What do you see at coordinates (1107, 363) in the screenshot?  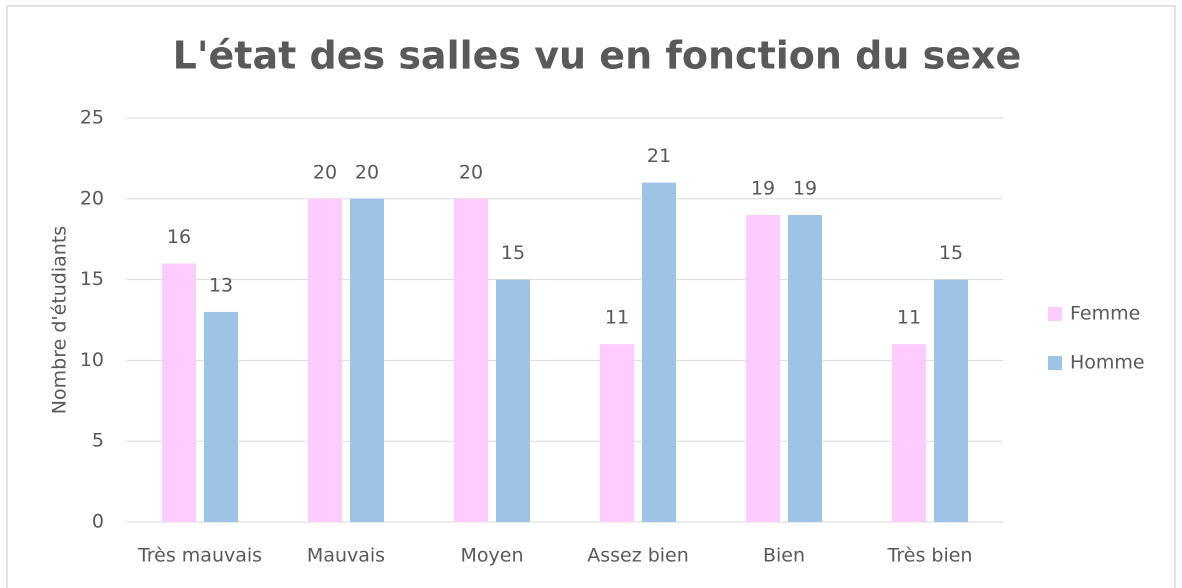 I see `legend-label: Homme` at bounding box center [1107, 363].